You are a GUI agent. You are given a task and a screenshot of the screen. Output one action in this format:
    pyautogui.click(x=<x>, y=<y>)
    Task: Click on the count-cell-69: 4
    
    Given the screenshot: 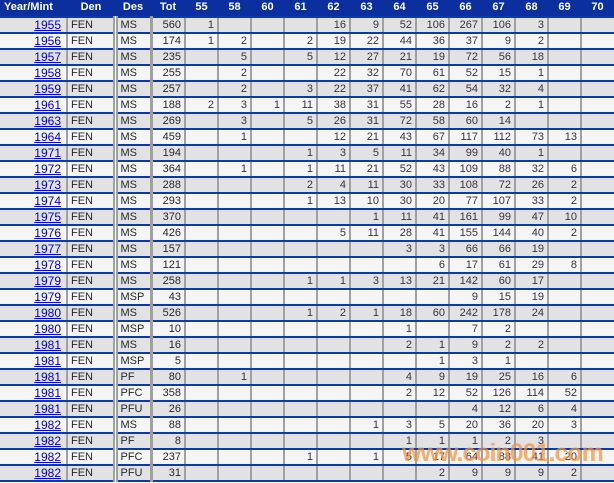 What is the action you would take?
    pyautogui.click(x=564, y=409)
    